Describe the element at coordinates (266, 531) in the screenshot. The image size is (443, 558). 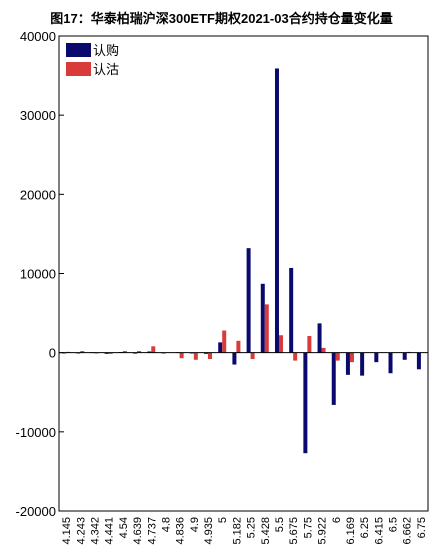
I see `x-tick-label: 5.428` at that location.